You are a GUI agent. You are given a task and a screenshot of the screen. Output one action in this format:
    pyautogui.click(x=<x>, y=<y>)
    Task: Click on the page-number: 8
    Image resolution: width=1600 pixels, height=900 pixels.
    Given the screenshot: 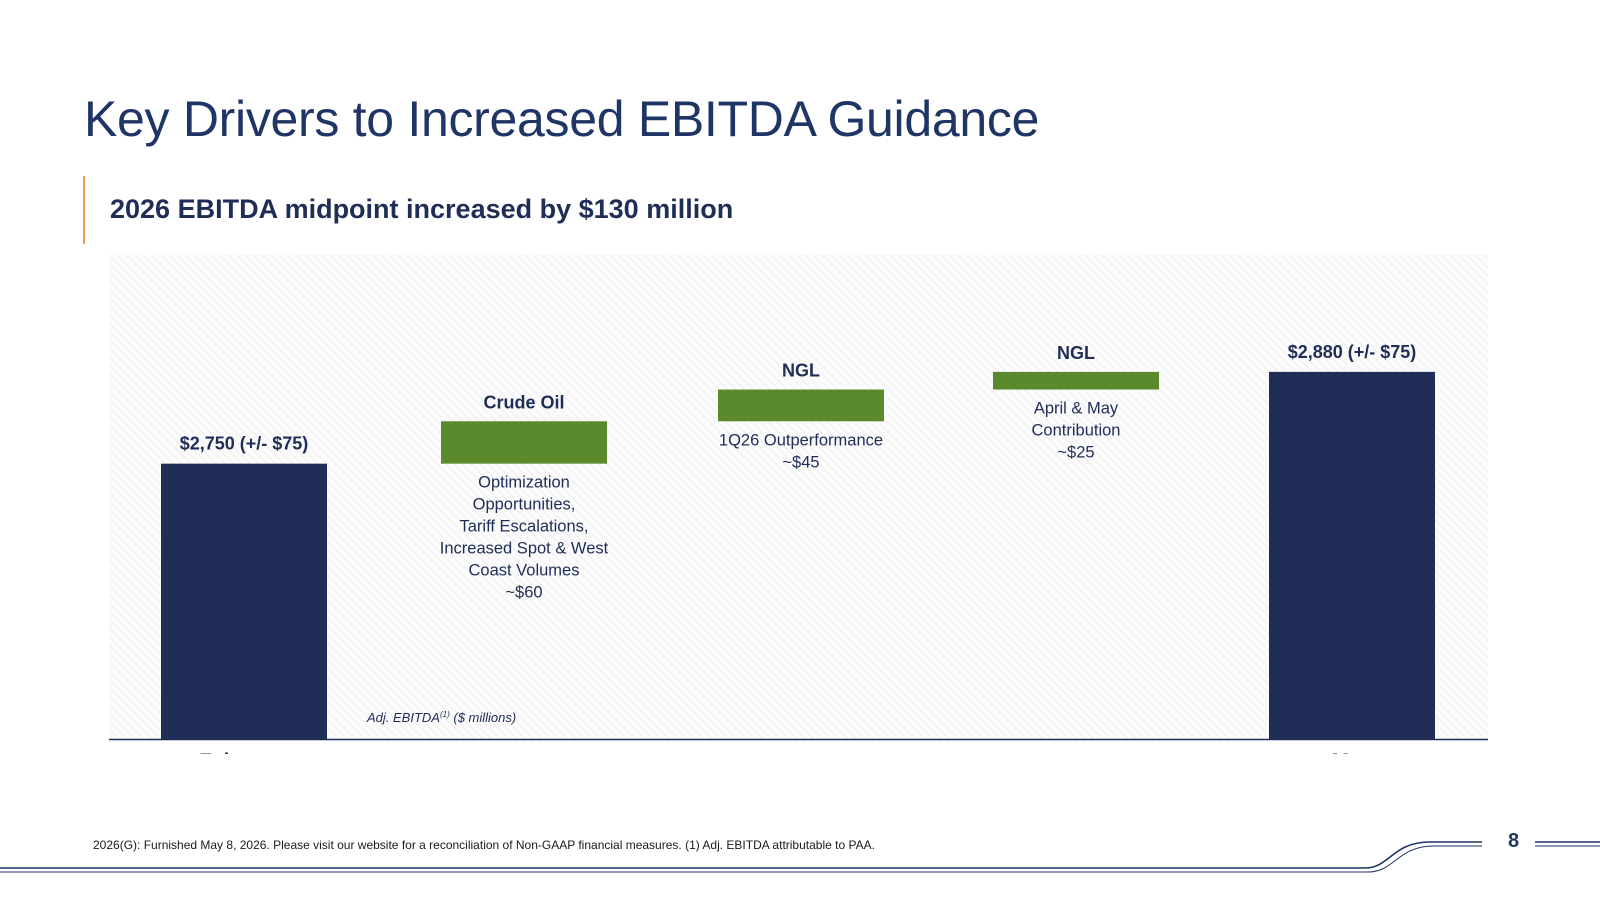 What is the action you would take?
    pyautogui.click(x=1514, y=841)
    